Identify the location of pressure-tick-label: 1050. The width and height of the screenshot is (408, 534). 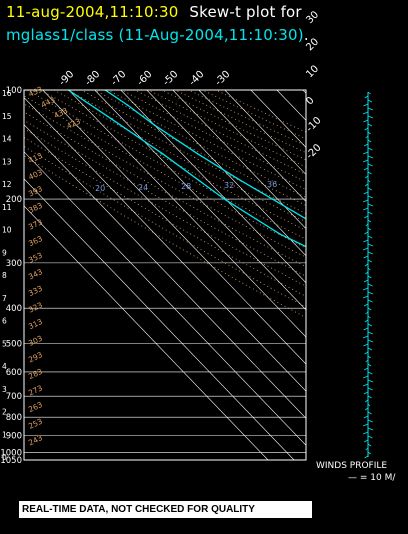
(11, 461).